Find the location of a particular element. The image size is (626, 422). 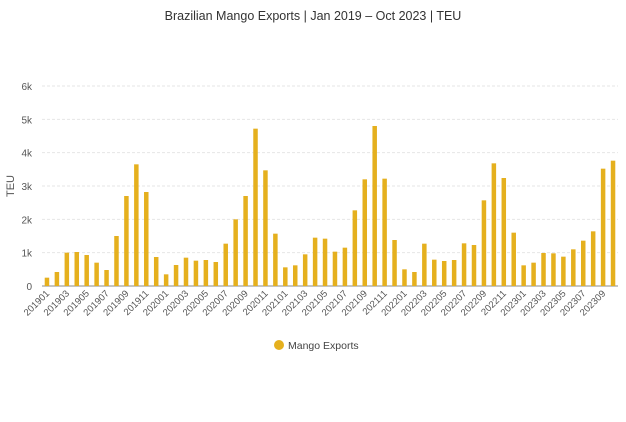

y-tick-label: 2k is located at coordinates (27, 220).